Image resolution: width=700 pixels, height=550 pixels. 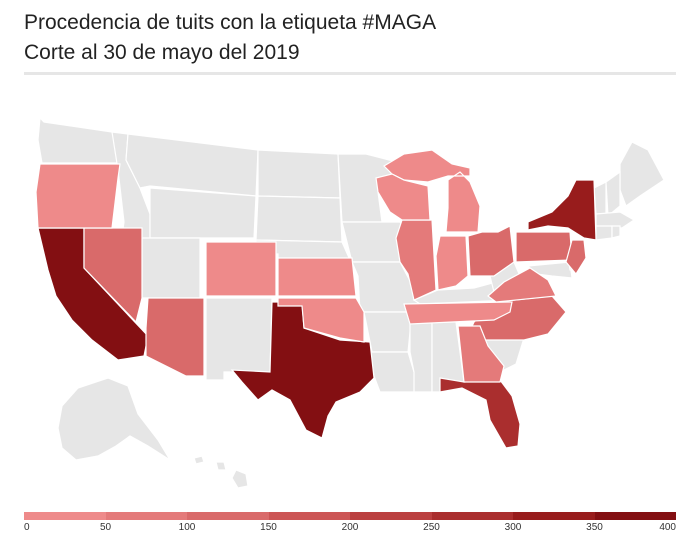 What do you see at coordinates (403, 197) in the screenshot?
I see `state-WI` at bounding box center [403, 197].